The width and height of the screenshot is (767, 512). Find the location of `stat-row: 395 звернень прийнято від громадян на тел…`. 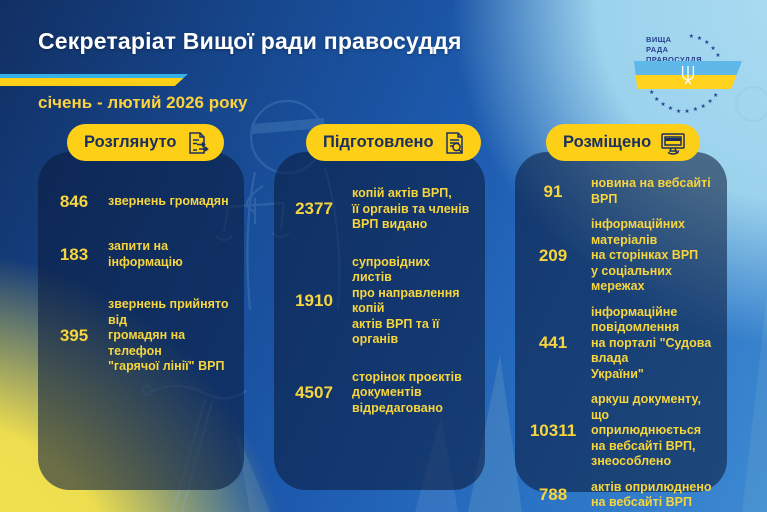

stat-row: 395 звернень прийнято від громадян на тел… is located at coordinates (140, 336).